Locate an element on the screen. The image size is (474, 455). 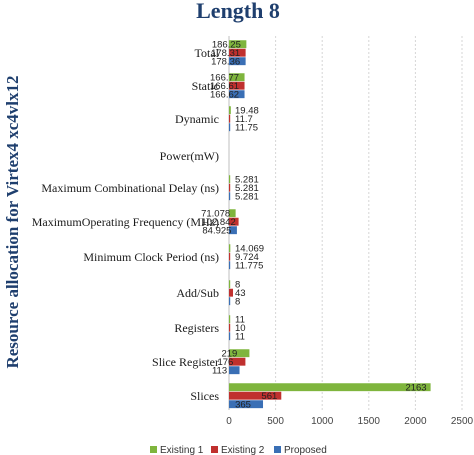
legend-item: Proposed is located at coordinates (300, 450).